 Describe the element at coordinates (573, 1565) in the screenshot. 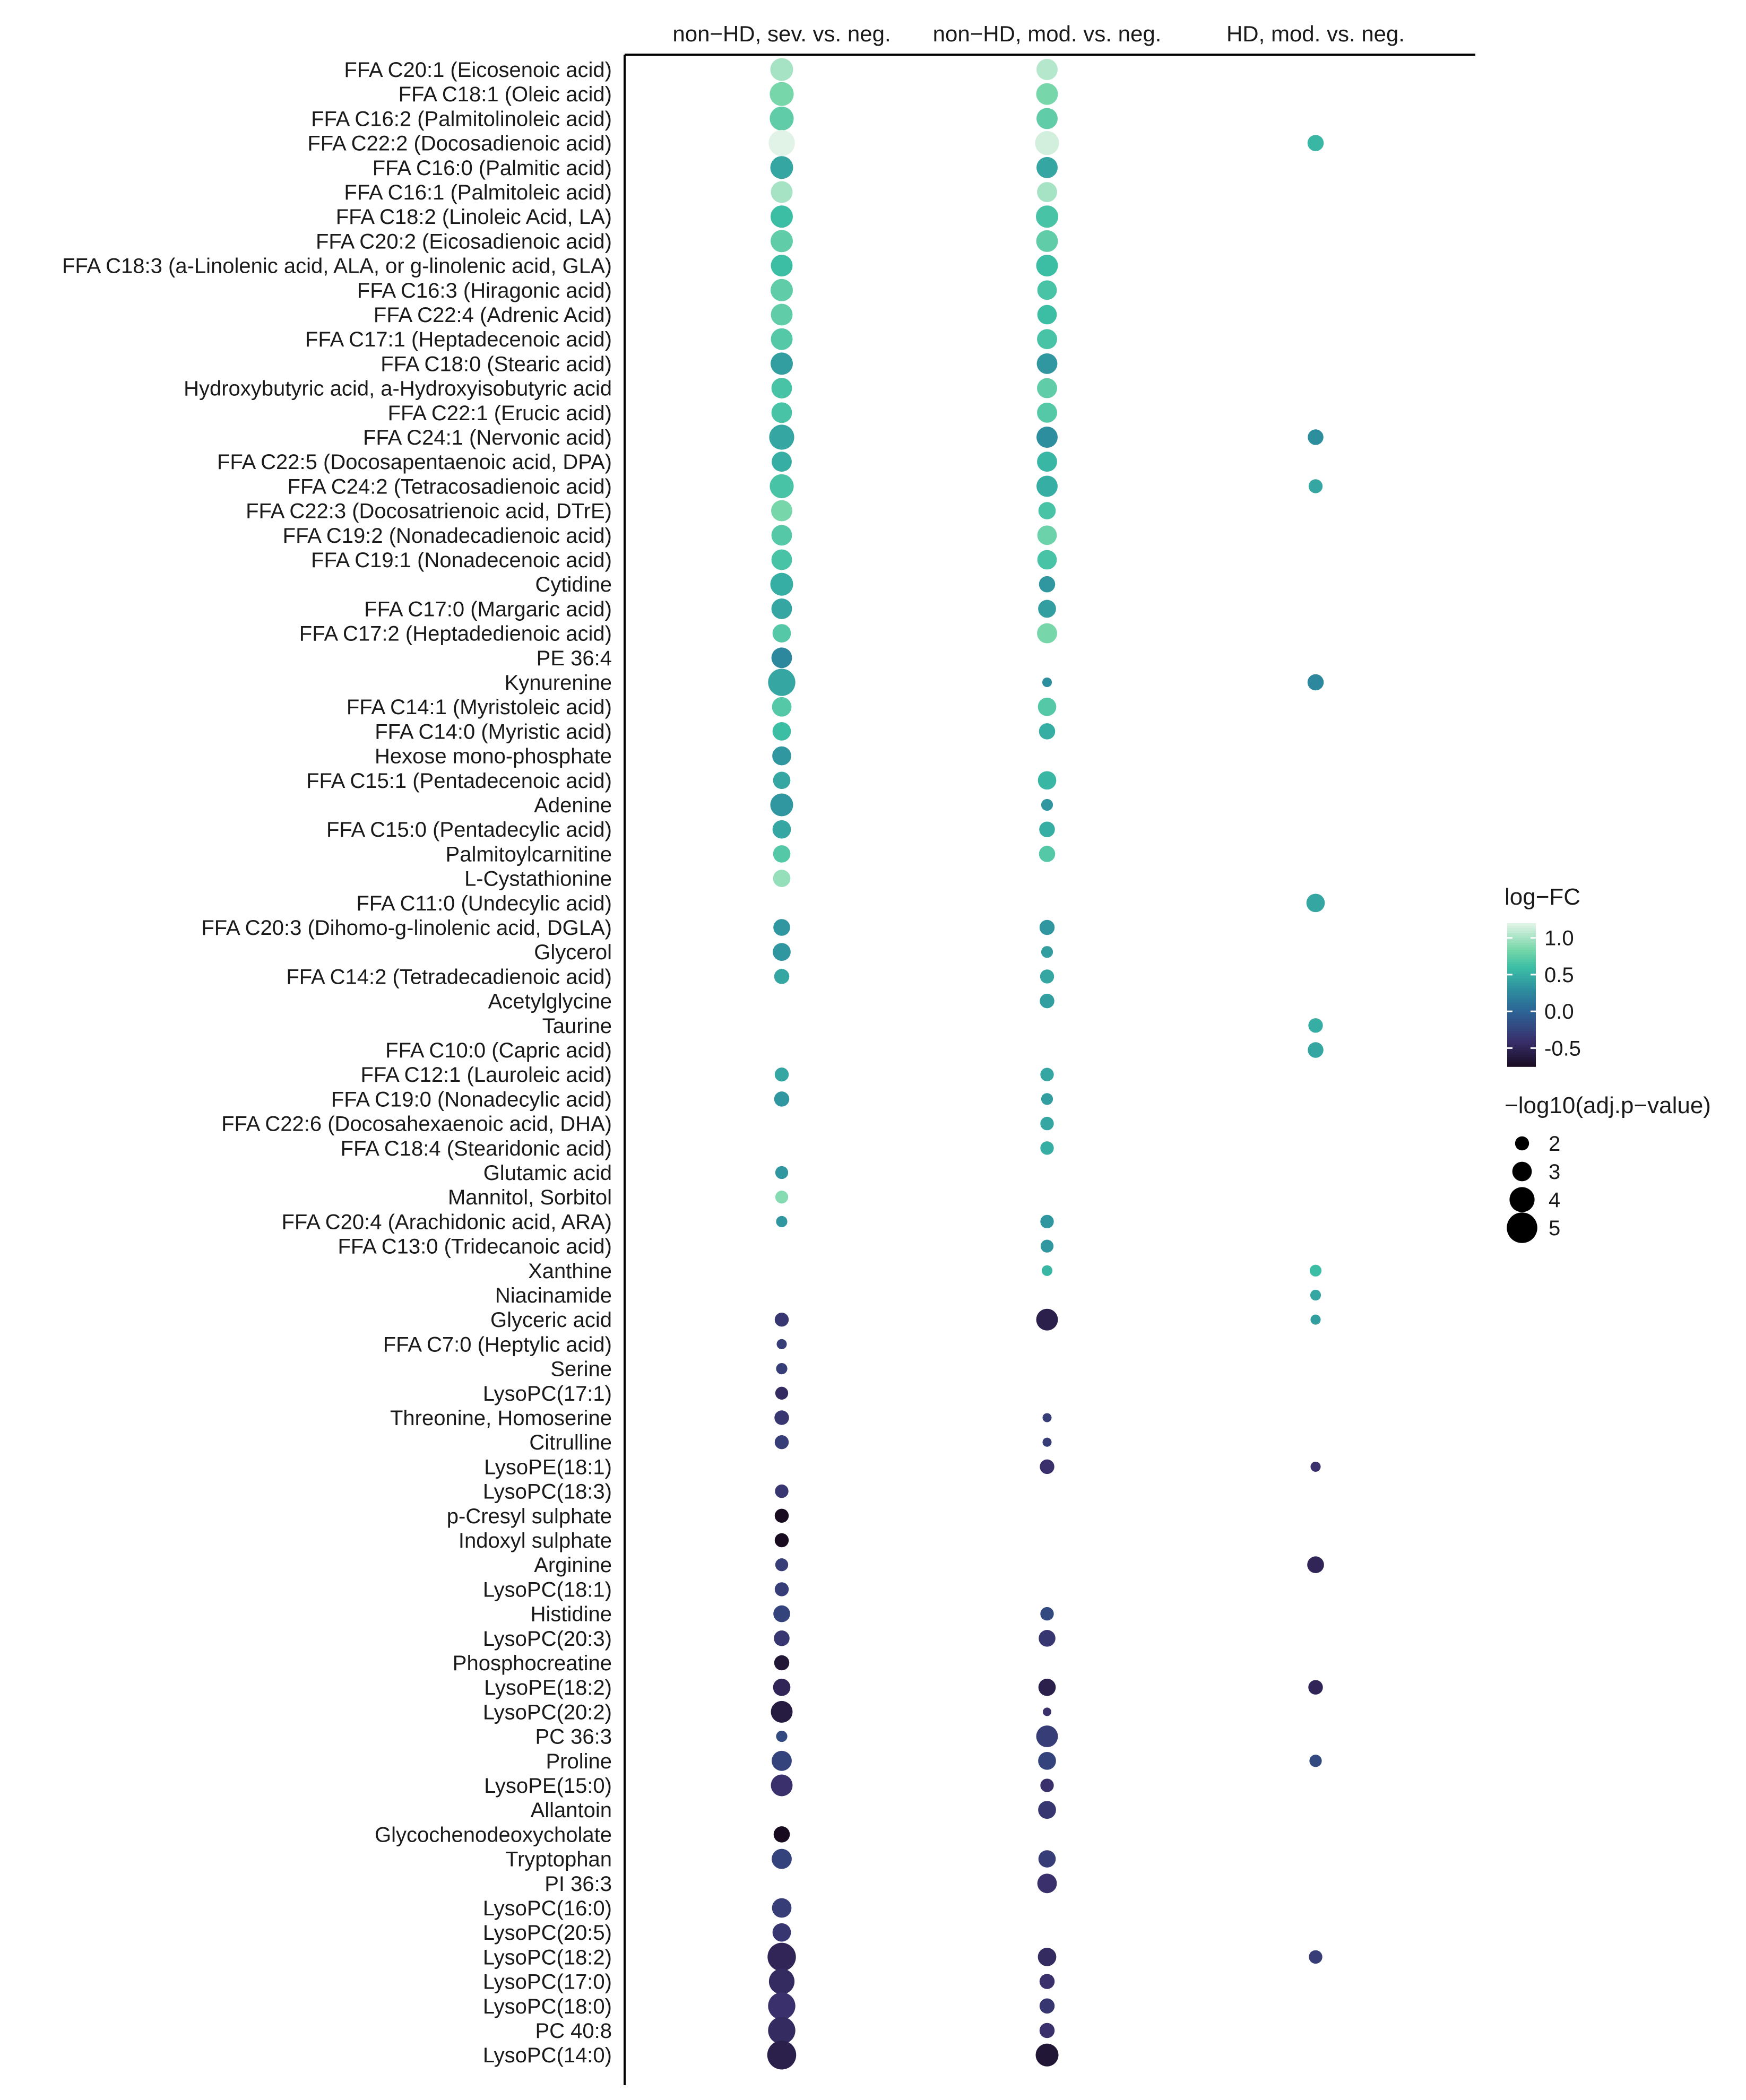

I see `row-label: Arginine` at that location.